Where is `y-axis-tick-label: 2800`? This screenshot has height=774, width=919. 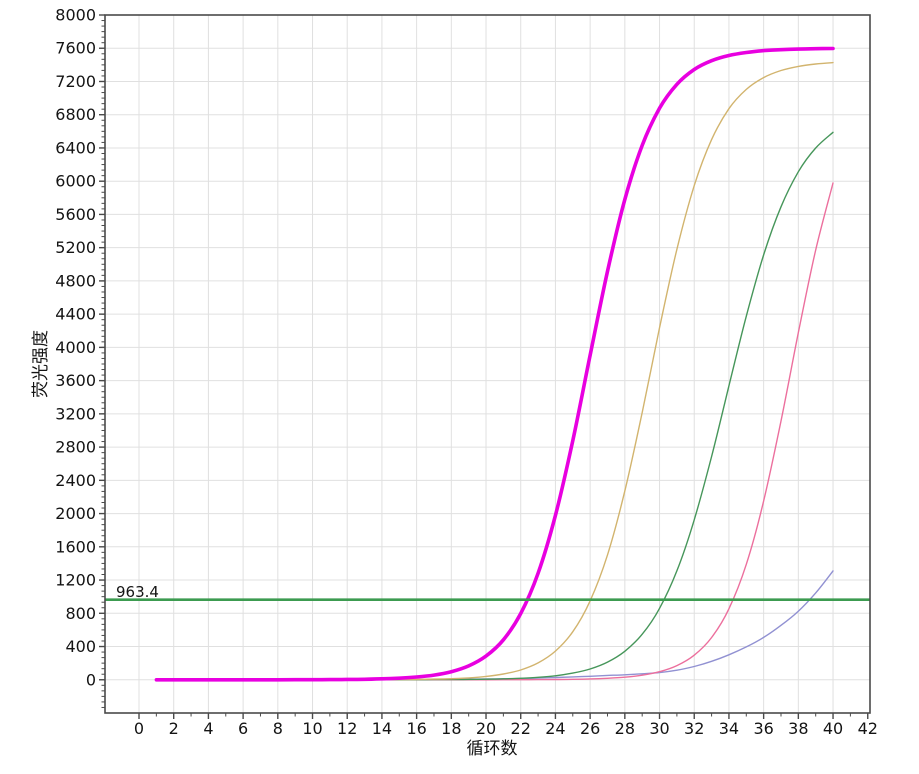 y-axis-tick-label: 2800 is located at coordinates (75, 447).